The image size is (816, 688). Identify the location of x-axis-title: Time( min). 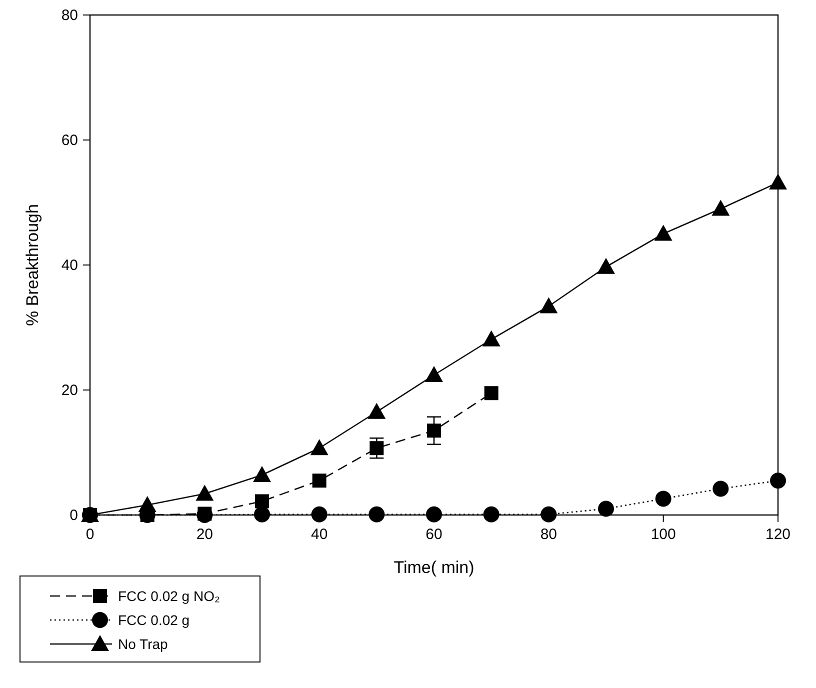
(434, 567).